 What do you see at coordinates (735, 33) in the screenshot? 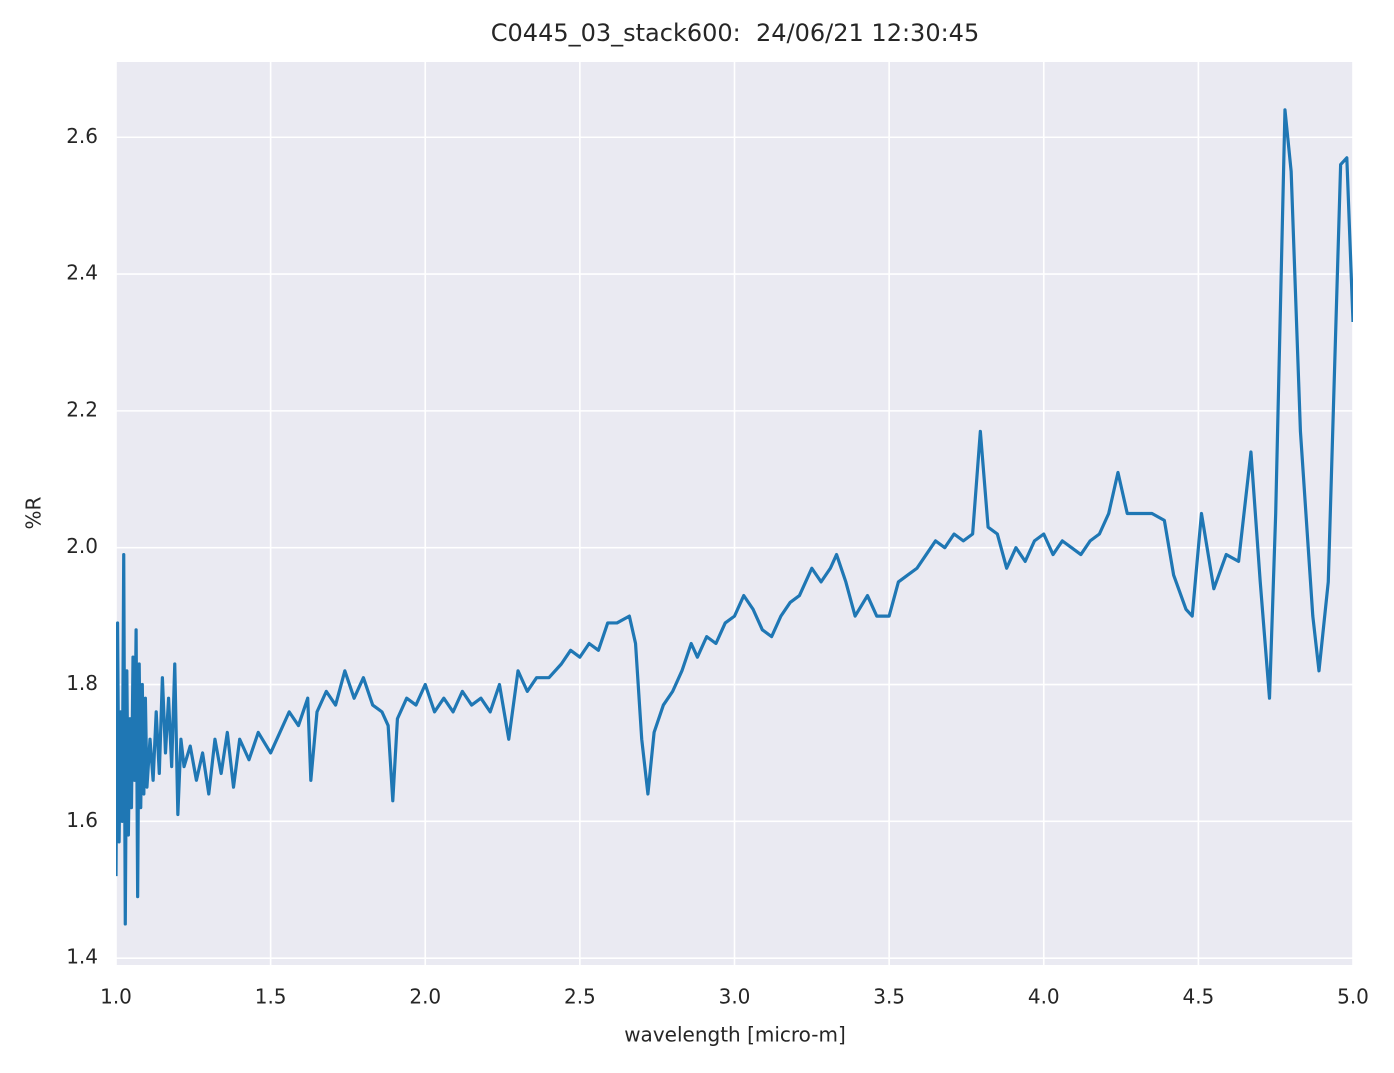
I see `chart-title: C0445_03_stack600: 24/06/21 12:30:45` at bounding box center [735, 33].